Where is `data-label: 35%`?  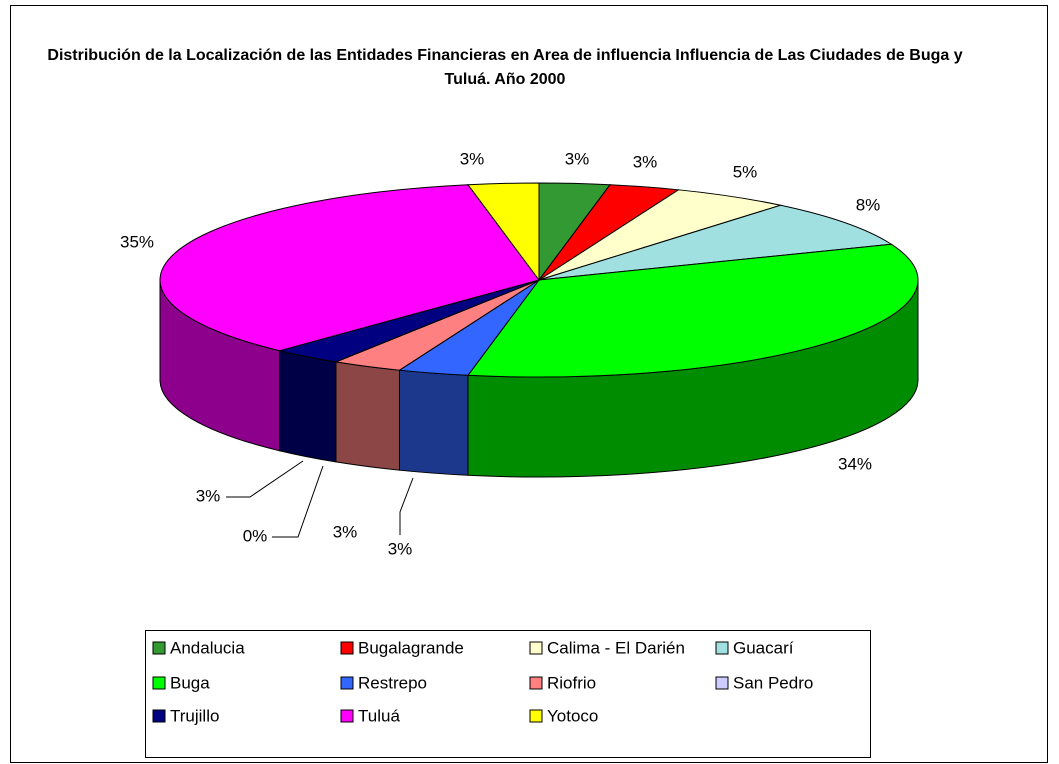 data-label: 35% is located at coordinates (137, 241).